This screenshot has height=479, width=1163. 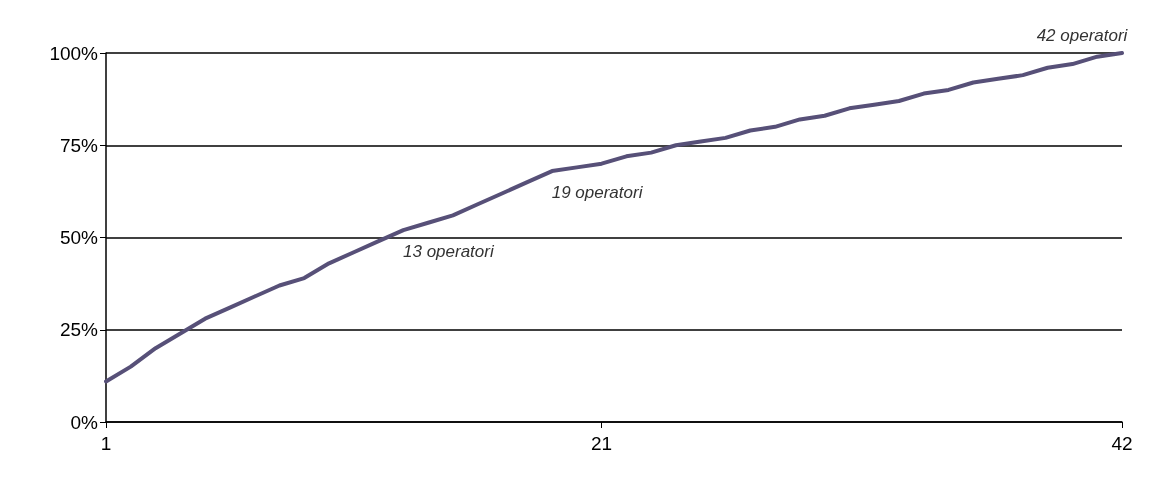 What do you see at coordinates (79, 330) in the screenshot?
I see `y-tick-label: 25%` at bounding box center [79, 330].